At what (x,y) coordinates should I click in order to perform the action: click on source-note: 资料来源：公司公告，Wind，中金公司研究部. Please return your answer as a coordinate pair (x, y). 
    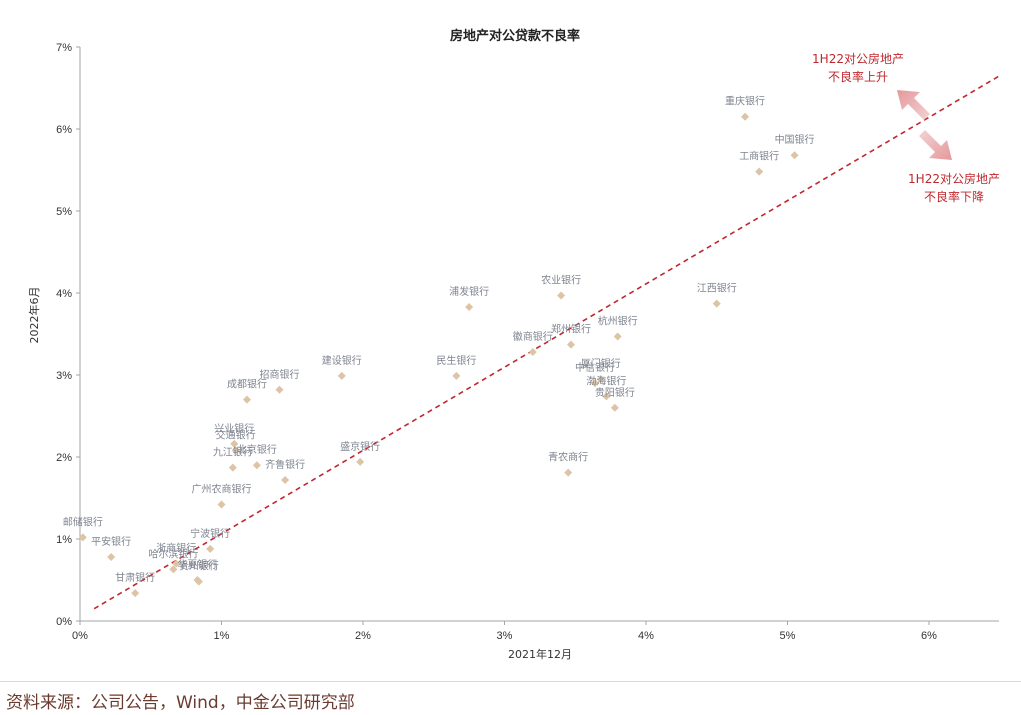
    Looking at the image, I should click on (180, 703).